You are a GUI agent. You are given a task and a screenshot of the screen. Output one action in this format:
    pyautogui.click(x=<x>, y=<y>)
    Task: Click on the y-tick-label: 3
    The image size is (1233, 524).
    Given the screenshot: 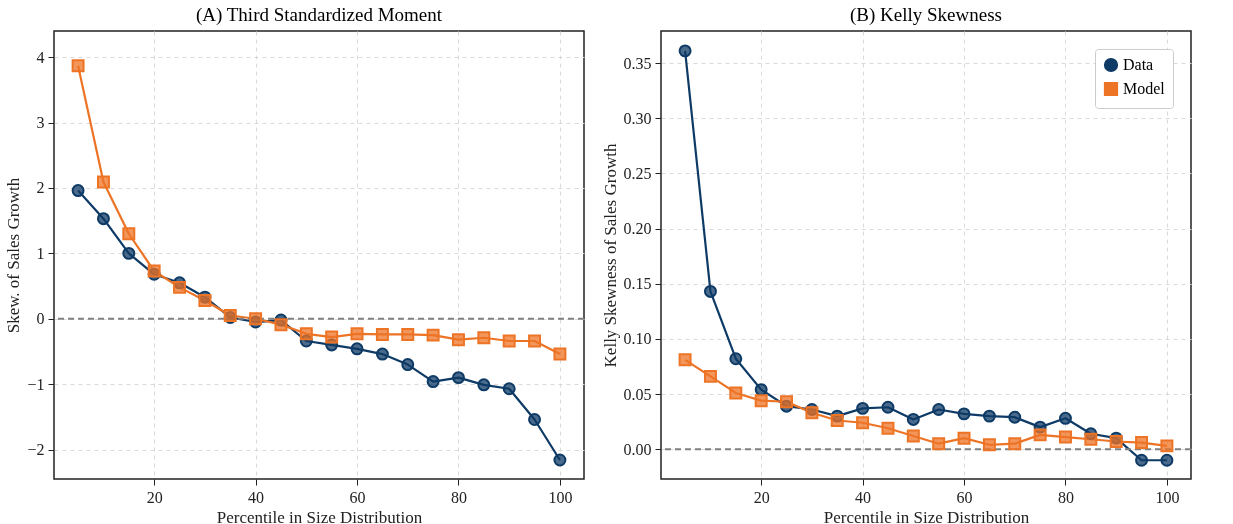 What is the action you would take?
    pyautogui.click(x=40, y=123)
    